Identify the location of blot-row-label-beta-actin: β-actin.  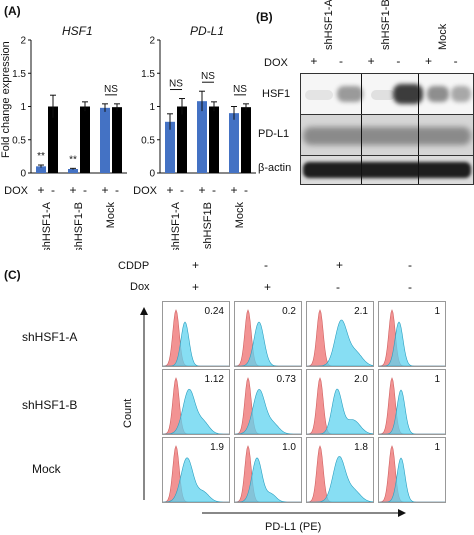
(275, 168).